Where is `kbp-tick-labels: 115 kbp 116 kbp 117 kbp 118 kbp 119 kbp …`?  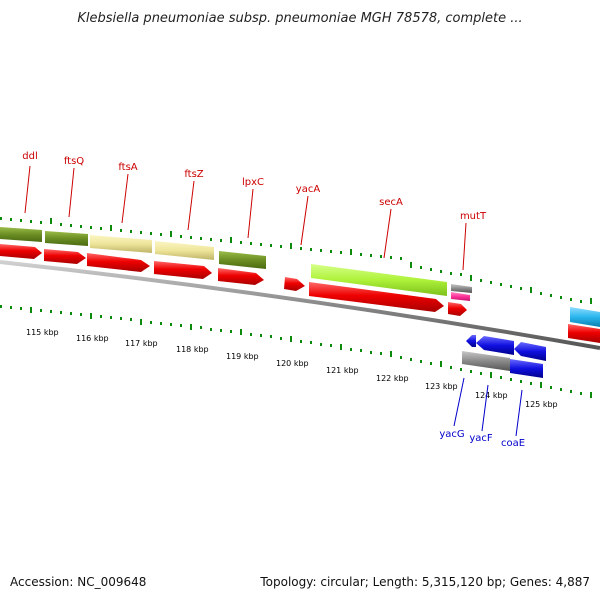
kbp-tick-labels: 115 kbp 116 kbp 117 kbp 118 kbp 119 kbp … is located at coordinates (292, 368).